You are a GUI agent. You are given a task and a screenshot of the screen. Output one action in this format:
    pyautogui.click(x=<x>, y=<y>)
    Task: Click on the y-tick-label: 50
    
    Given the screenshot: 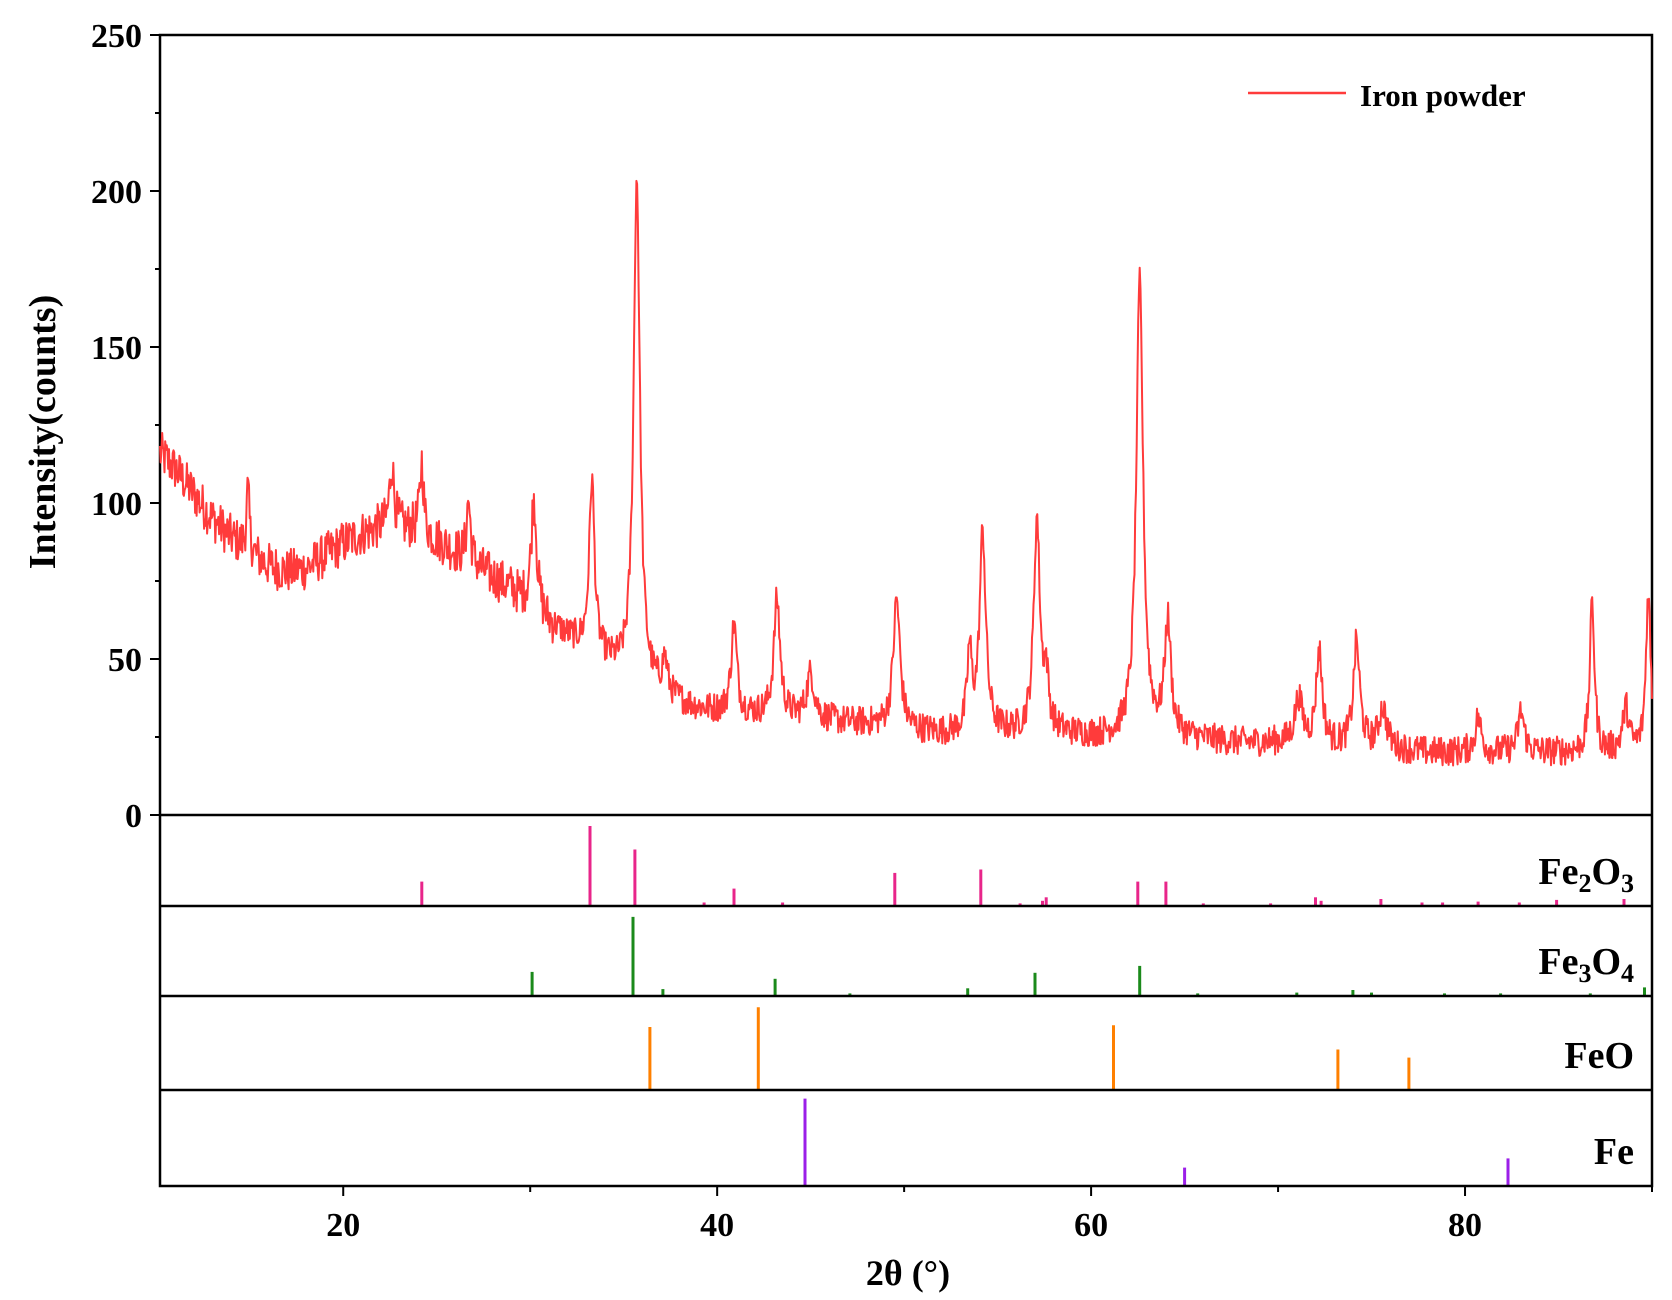 What is the action you would take?
    pyautogui.click(x=125, y=660)
    